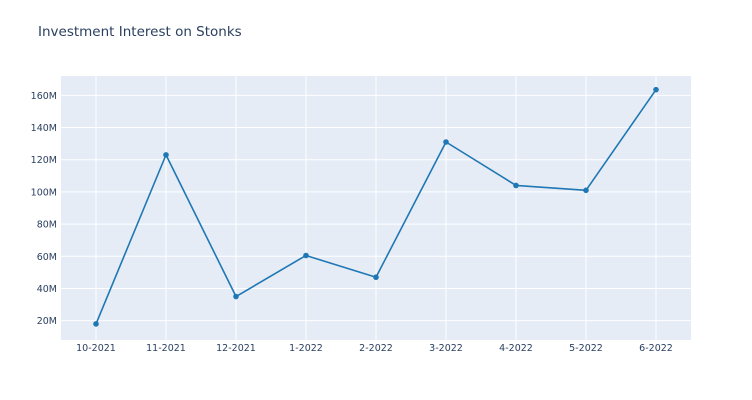 The height and width of the screenshot is (400, 752). What do you see at coordinates (44, 96) in the screenshot?
I see `y-tick-label: 160M` at bounding box center [44, 96].